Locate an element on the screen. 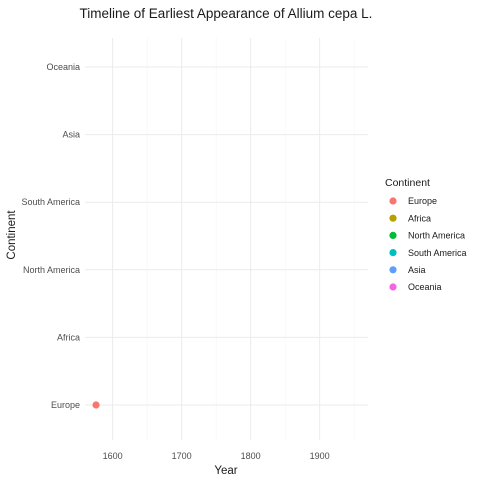 The height and width of the screenshot is (480, 480). y-tick-label: Europe is located at coordinates (65, 405).